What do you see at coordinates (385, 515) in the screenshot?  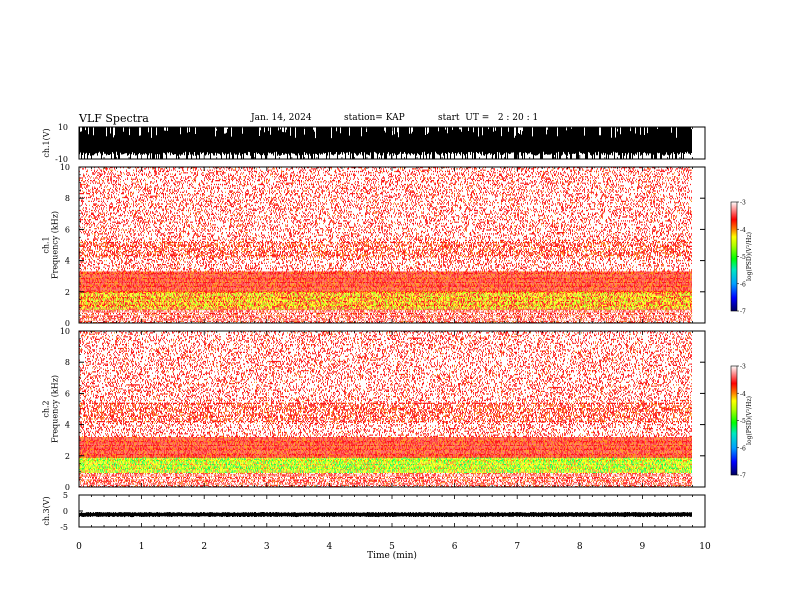 I see `ch3-waveform-trace` at bounding box center [385, 515].